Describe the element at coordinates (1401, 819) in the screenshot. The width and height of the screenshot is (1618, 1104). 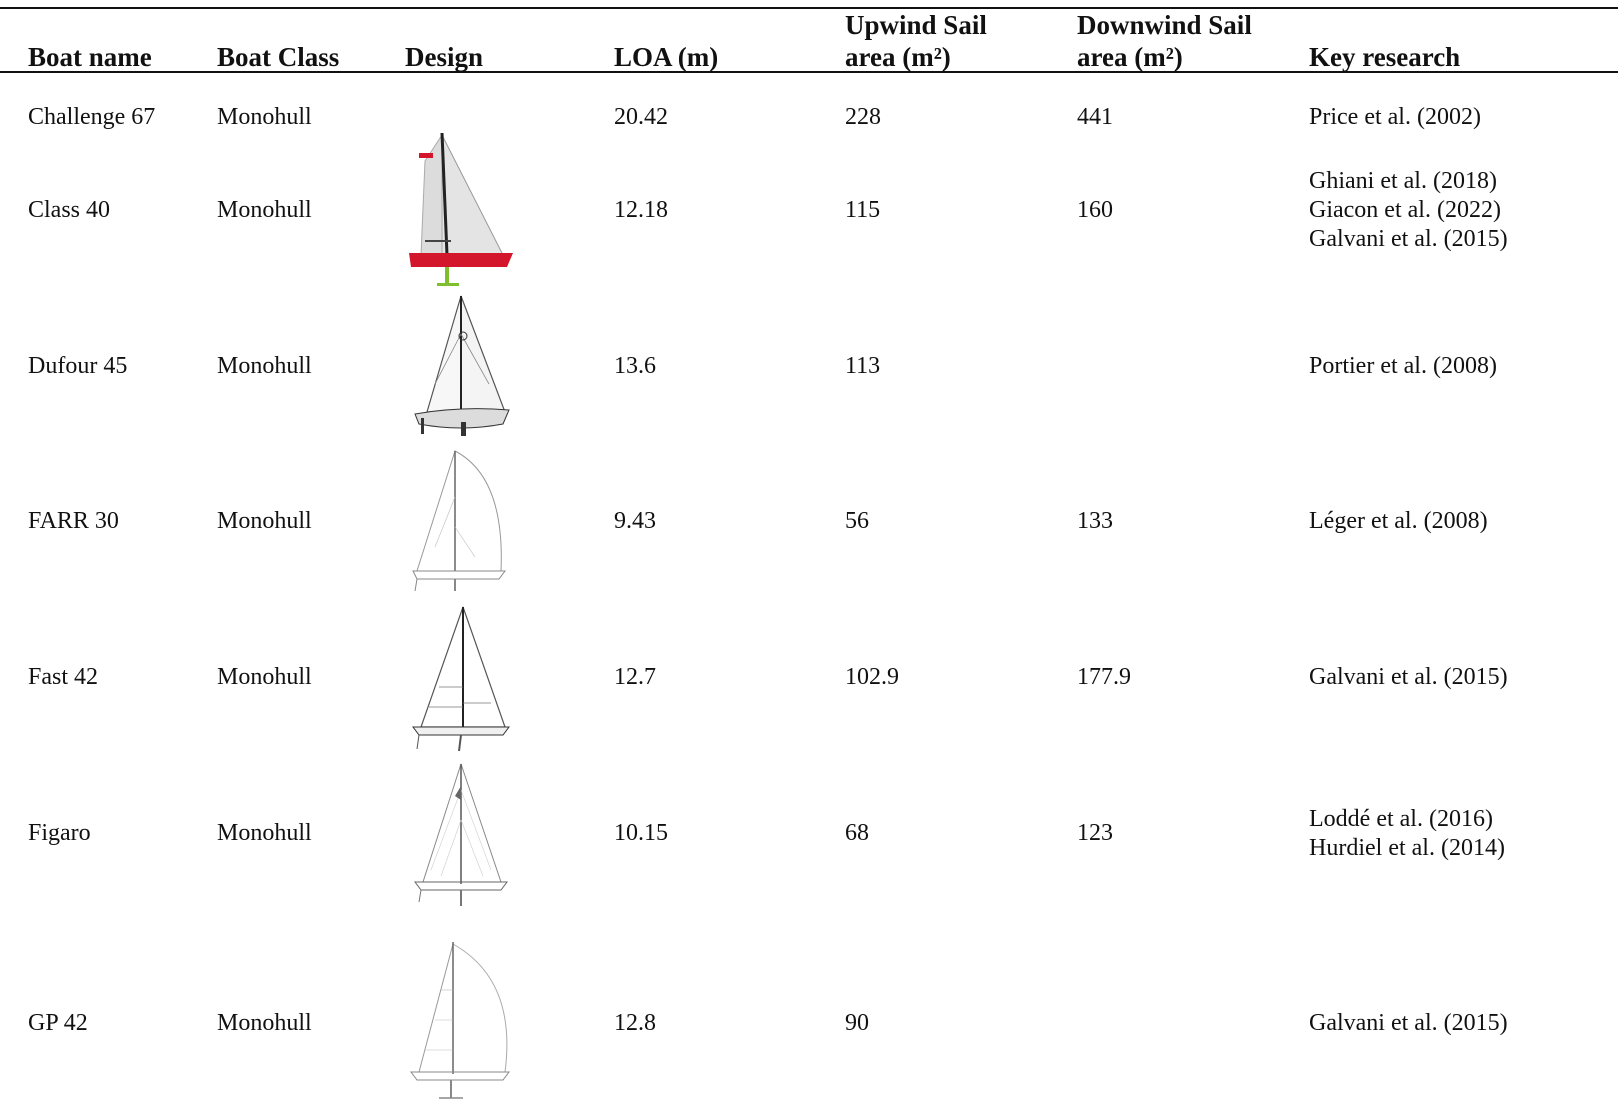
I see `research-ref: Loddé et al. (2016)` at that location.